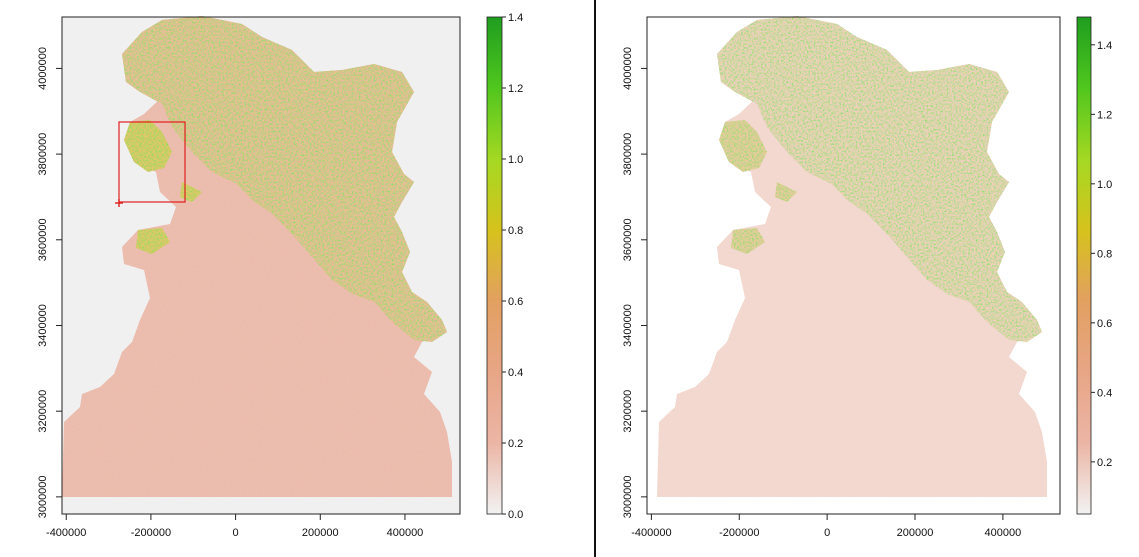 The width and height of the screenshot is (1139, 557). I want to click on colorbar-ticks: 0.2 0.4 0.6 0.8 1.0 1.2 1.4, so click(1101, 254).